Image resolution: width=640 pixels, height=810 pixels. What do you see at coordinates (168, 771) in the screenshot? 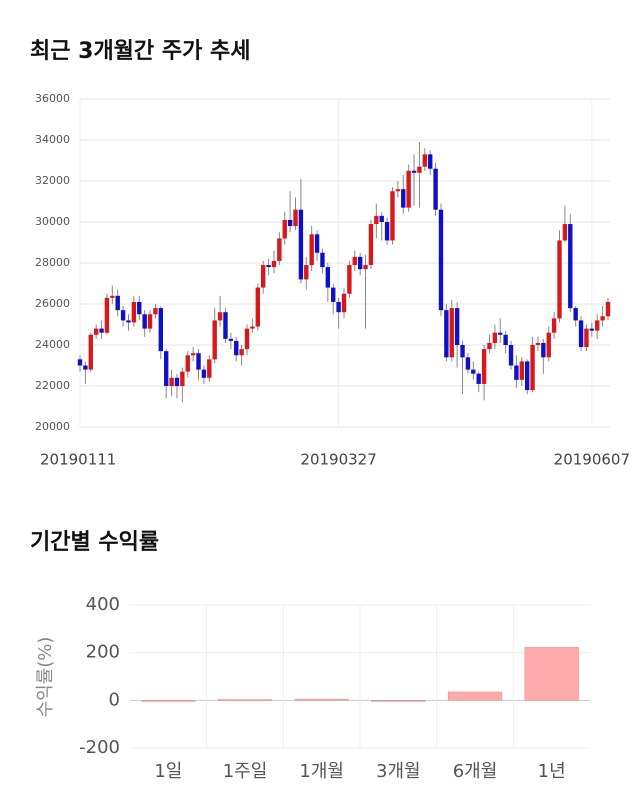
I see `x-tick-label: 1일` at bounding box center [168, 771].